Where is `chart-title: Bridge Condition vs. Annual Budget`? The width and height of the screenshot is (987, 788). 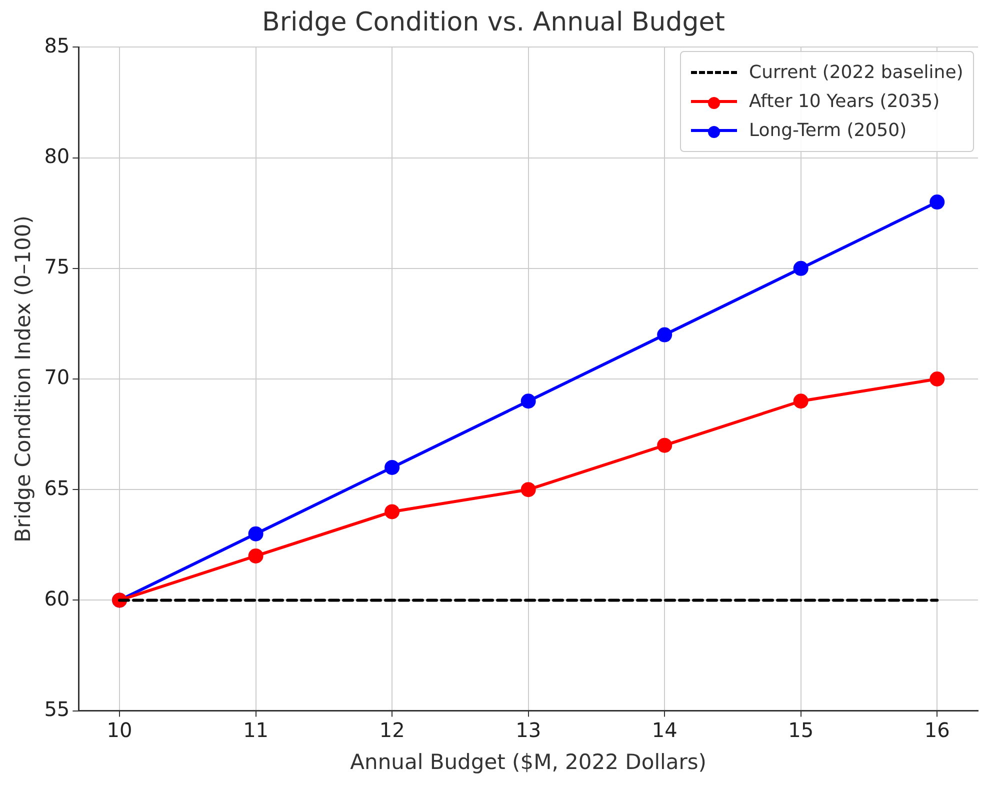
chart-title: Bridge Condition vs. Annual Budget is located at coordinates (493, 22).